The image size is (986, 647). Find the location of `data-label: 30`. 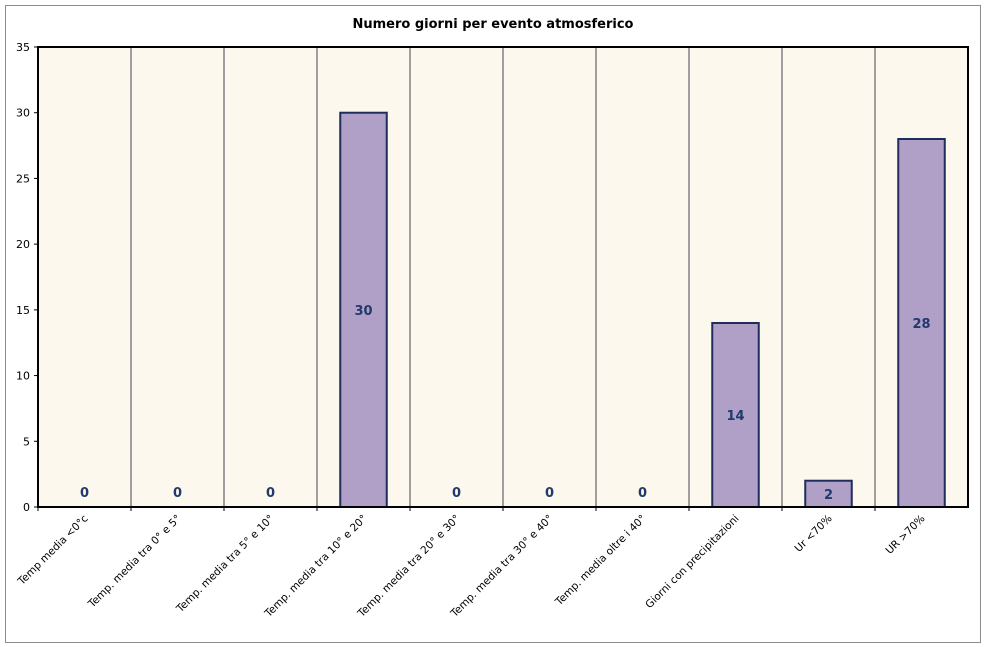

data-label: 30 is located at coordinates (363, 311).